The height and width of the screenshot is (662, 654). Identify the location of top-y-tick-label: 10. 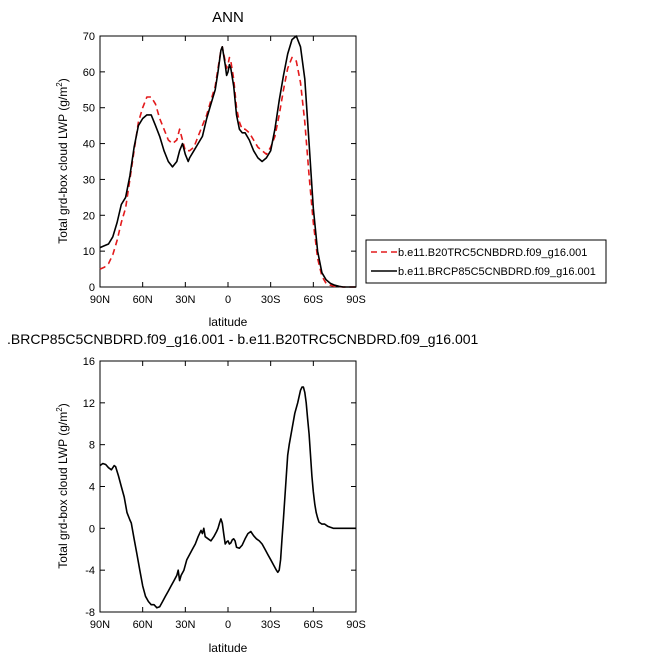
(89, 252).